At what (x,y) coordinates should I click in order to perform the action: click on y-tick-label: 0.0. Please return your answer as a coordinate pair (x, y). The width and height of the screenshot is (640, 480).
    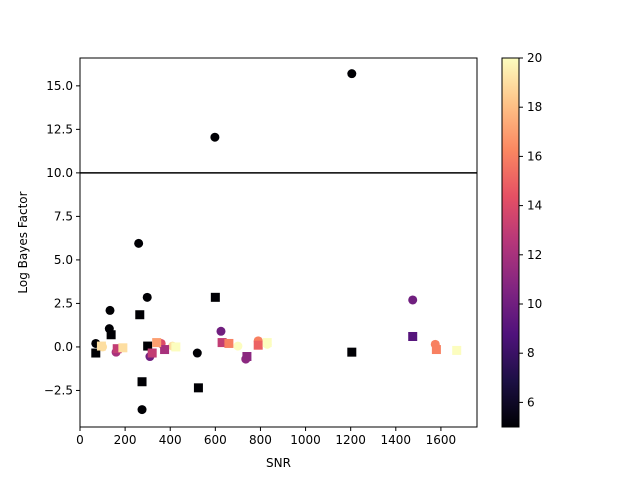
    Looking at the image, I should click on (63, 347).